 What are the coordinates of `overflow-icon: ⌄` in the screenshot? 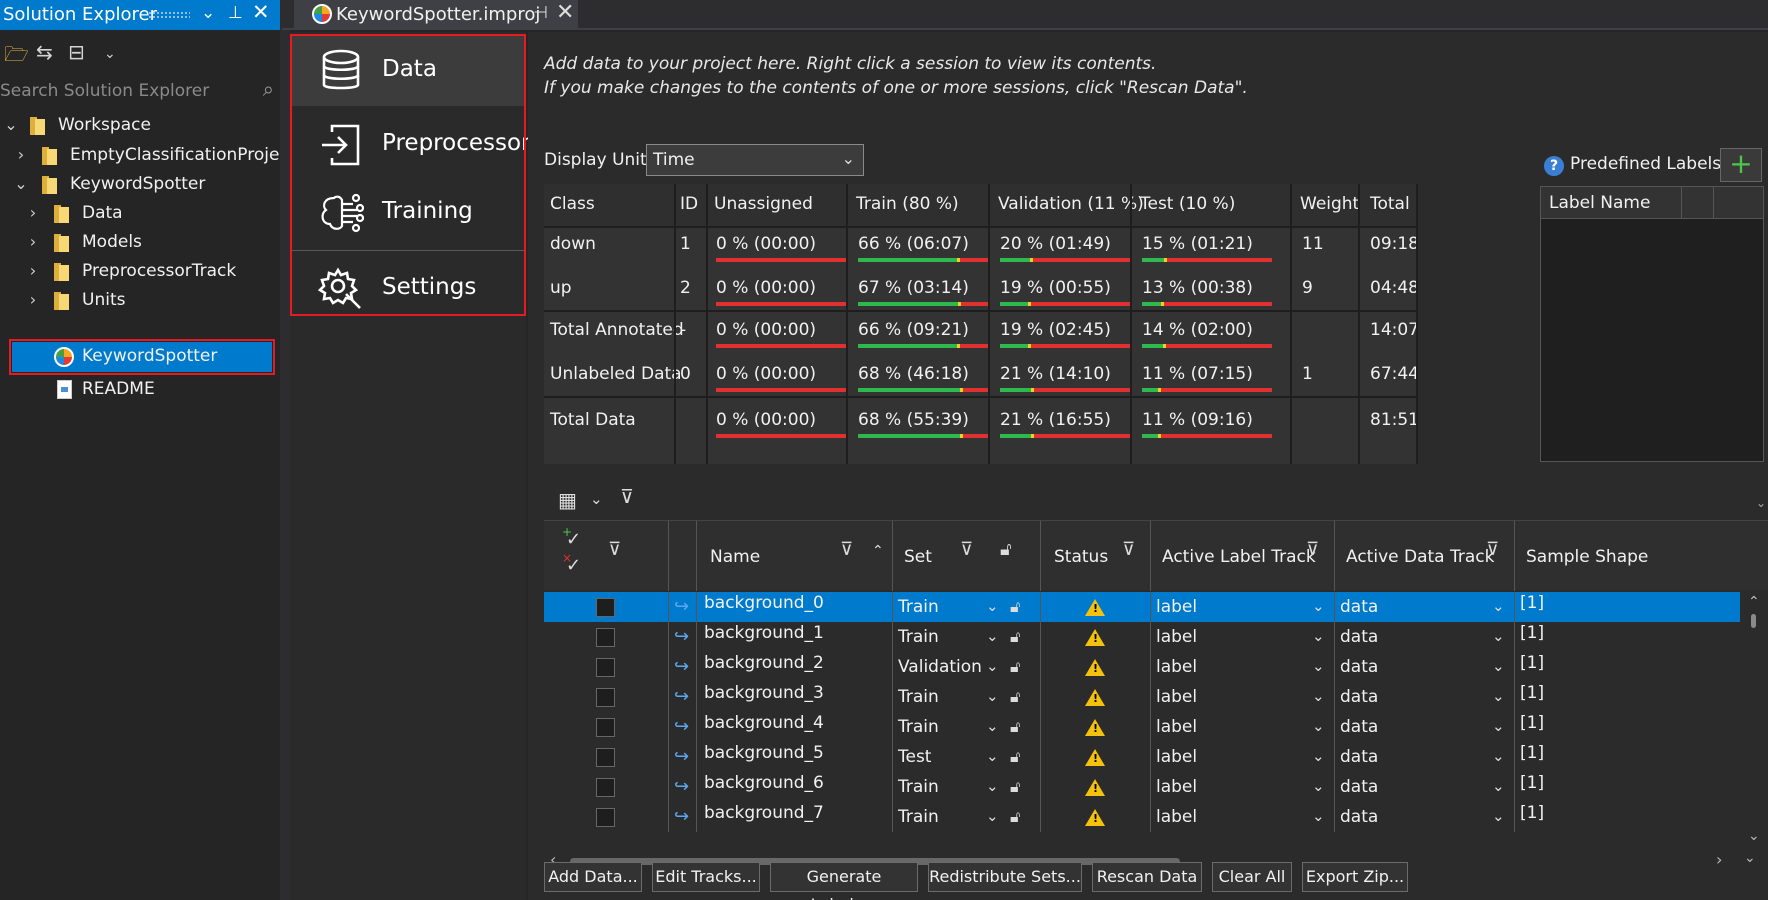 It's located at (1760, 503).